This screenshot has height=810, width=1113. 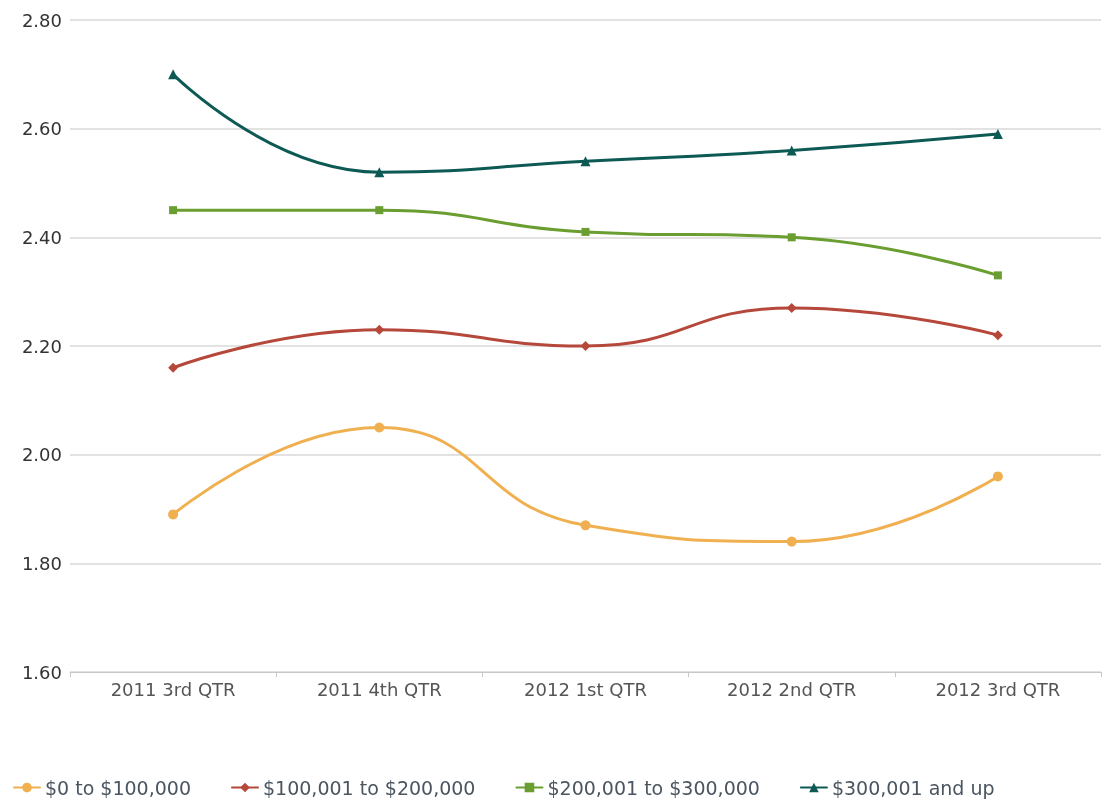 I want to click on y-tick-label: 2.40, so click(x=41, y=237).